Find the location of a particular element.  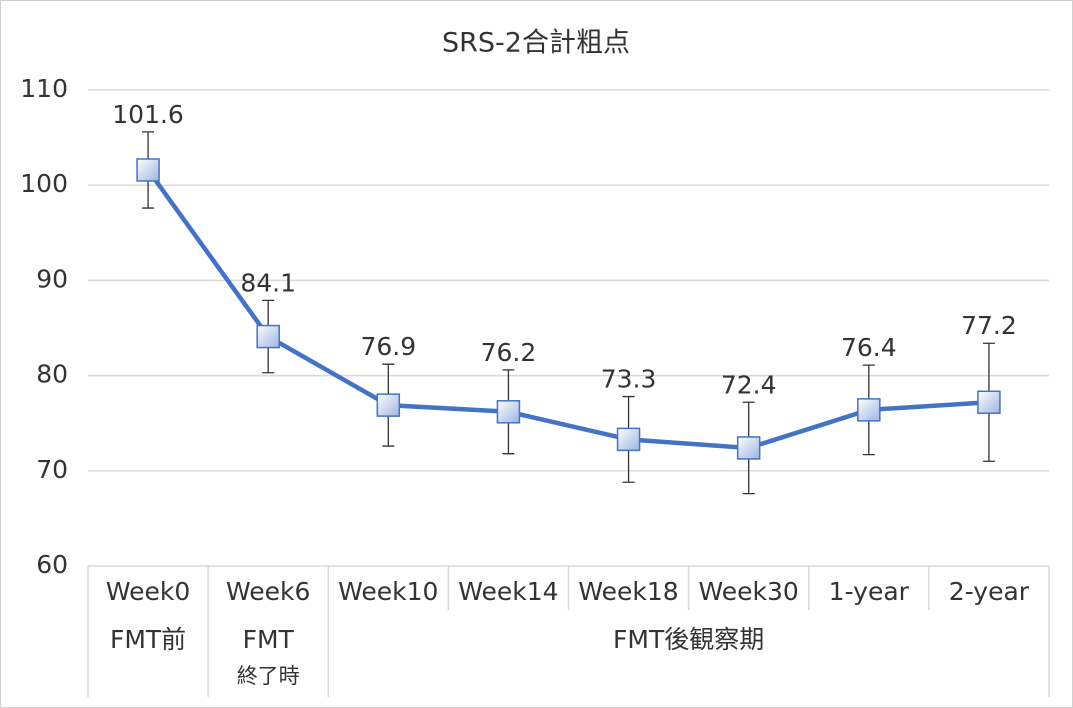

y-tick-label: 60 is located at coordinates (52, 564).